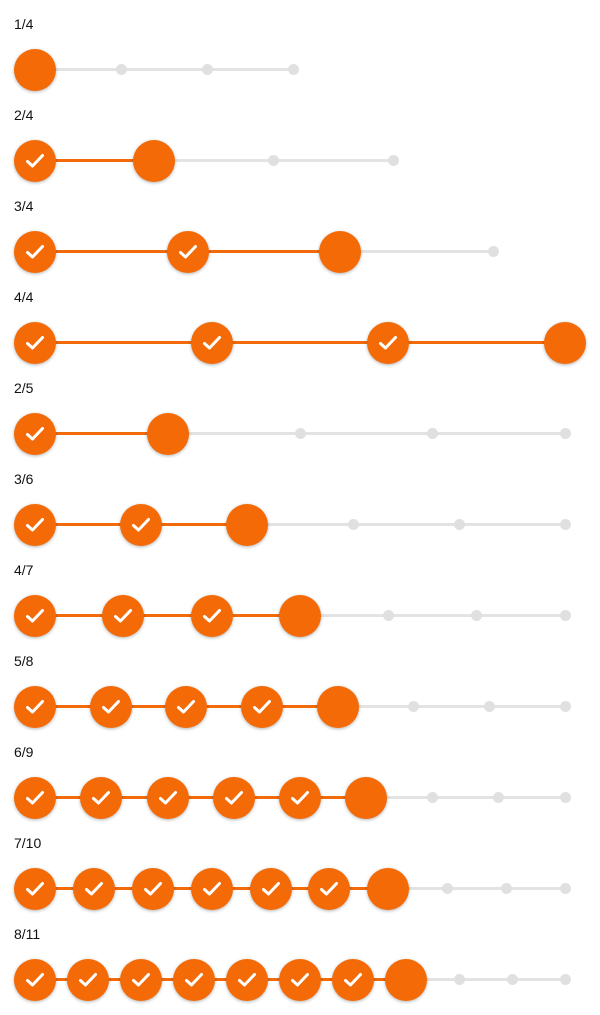  I want to click on stepper: 3/4, so click(300, 227).